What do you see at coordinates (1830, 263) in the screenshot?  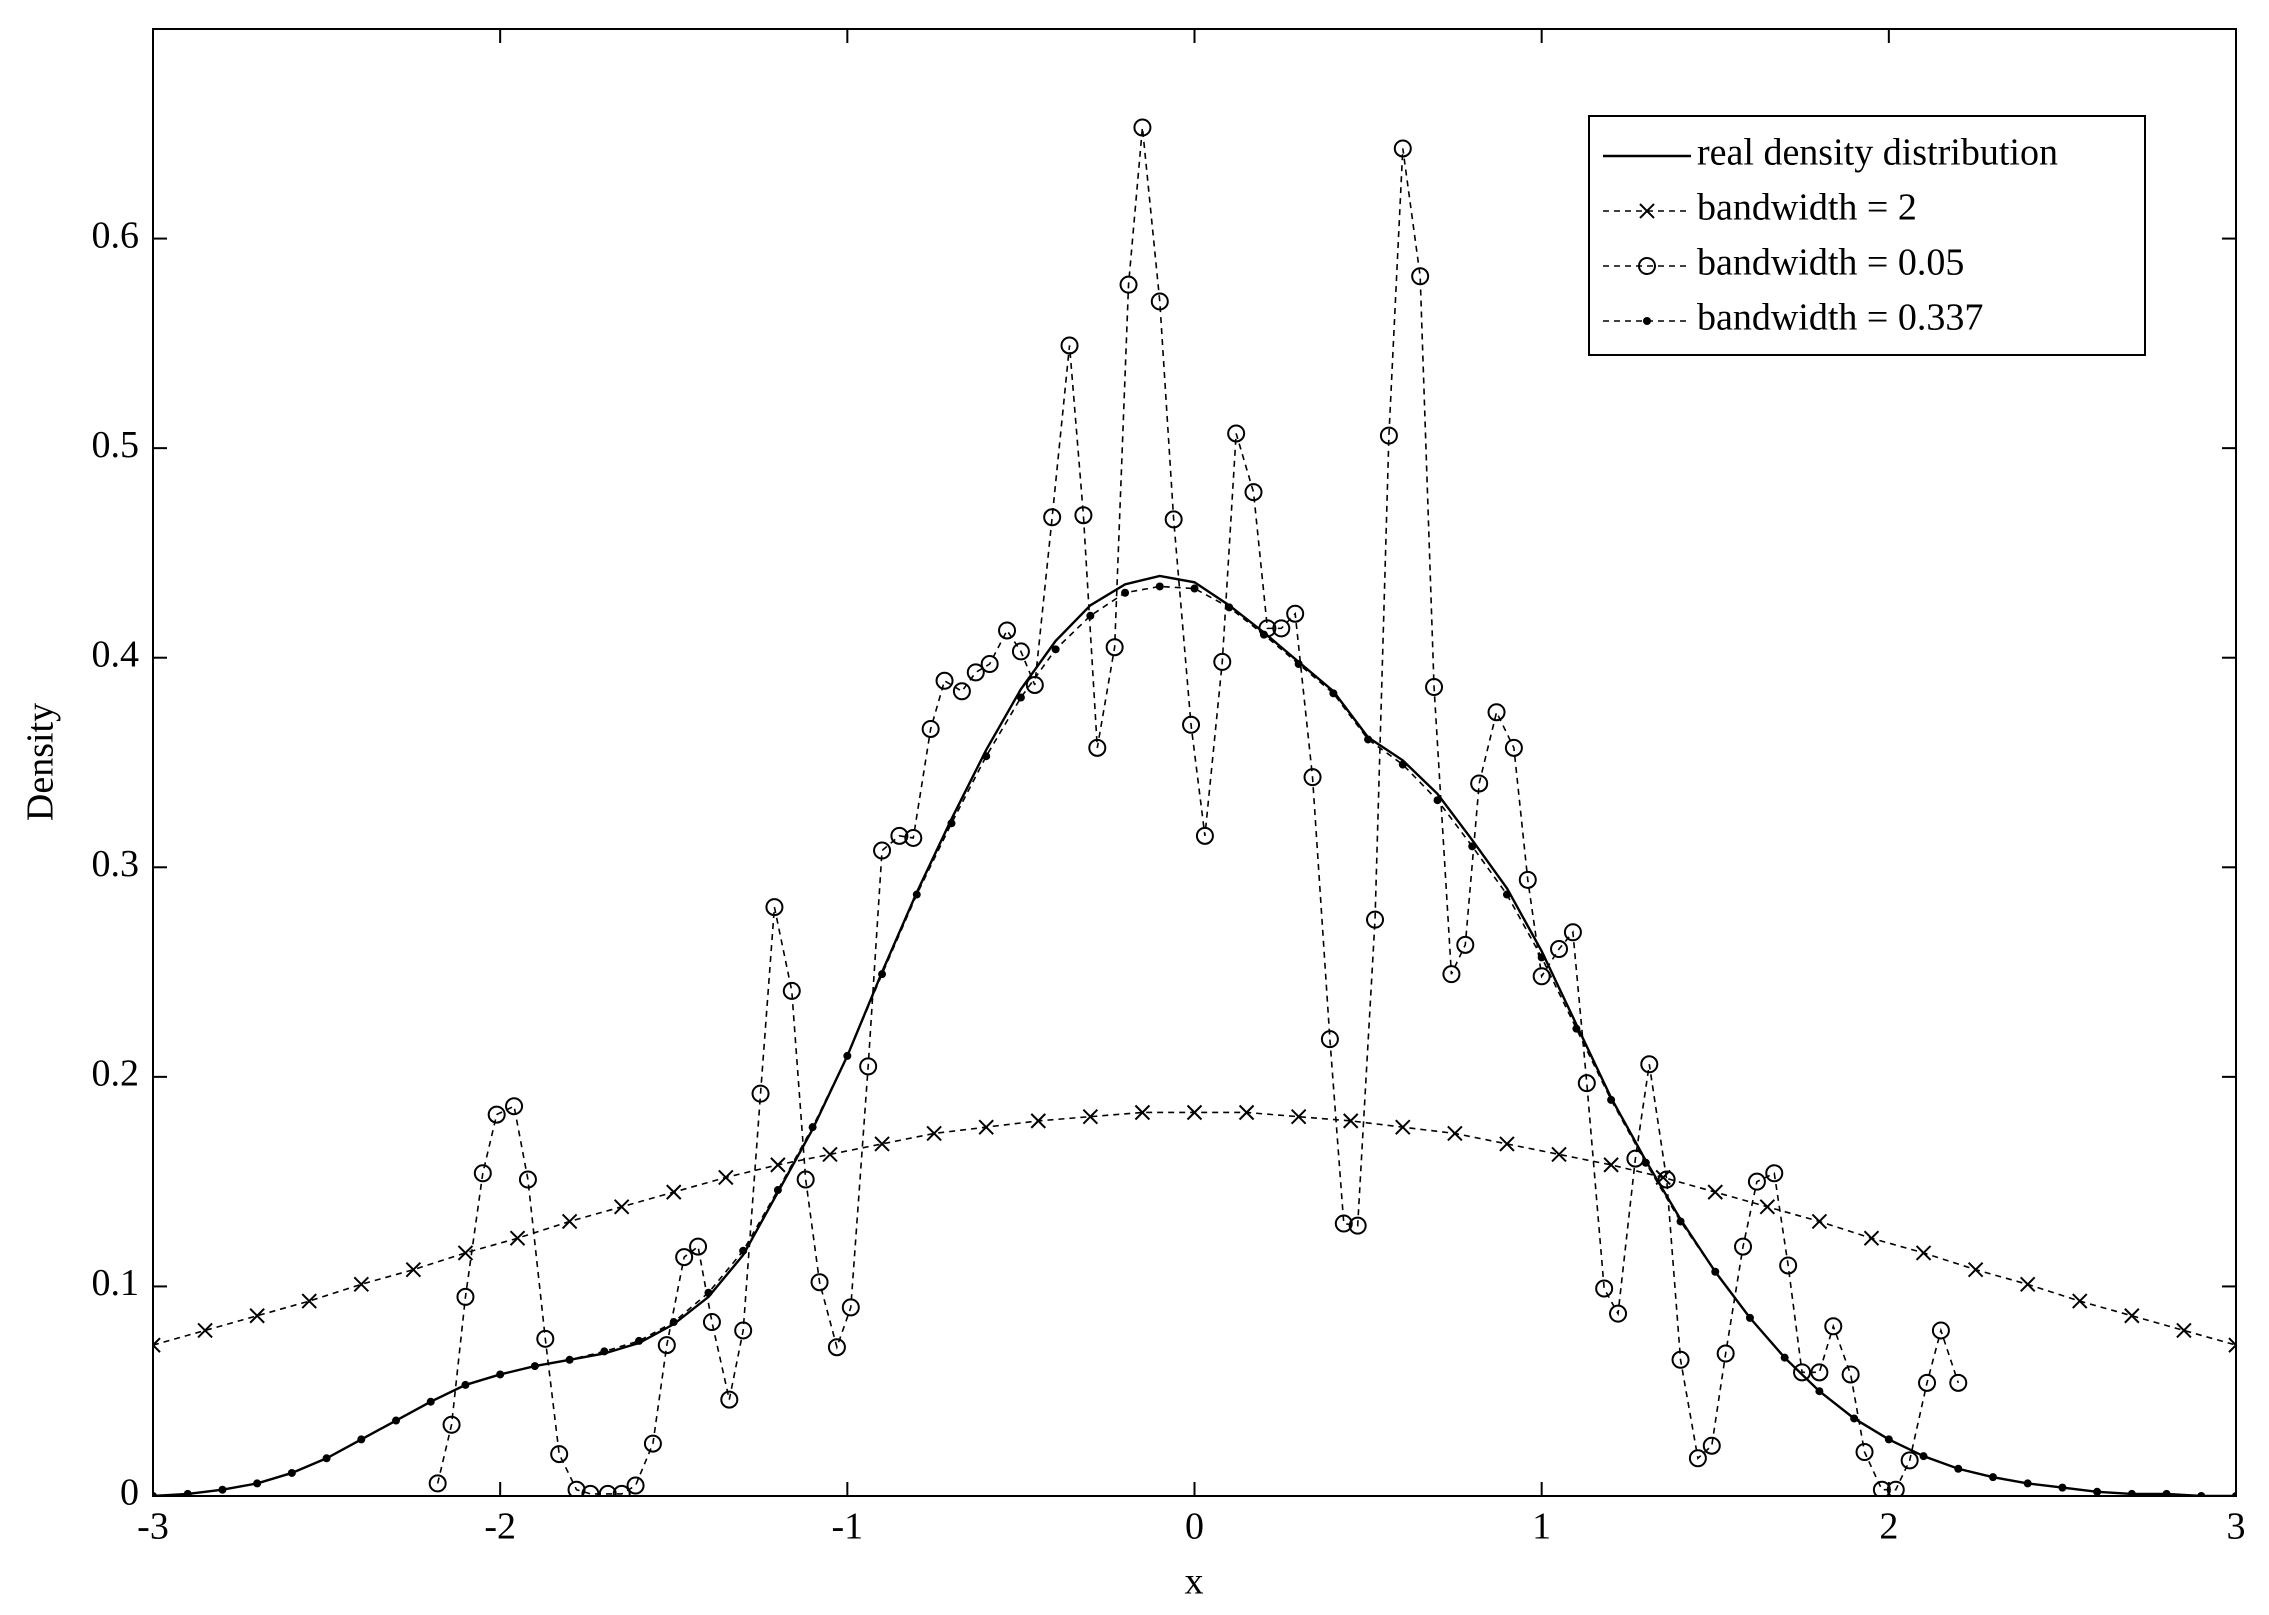 I see `legend-label: bandwidth = 0.05` at bounding box center [1830, 263].